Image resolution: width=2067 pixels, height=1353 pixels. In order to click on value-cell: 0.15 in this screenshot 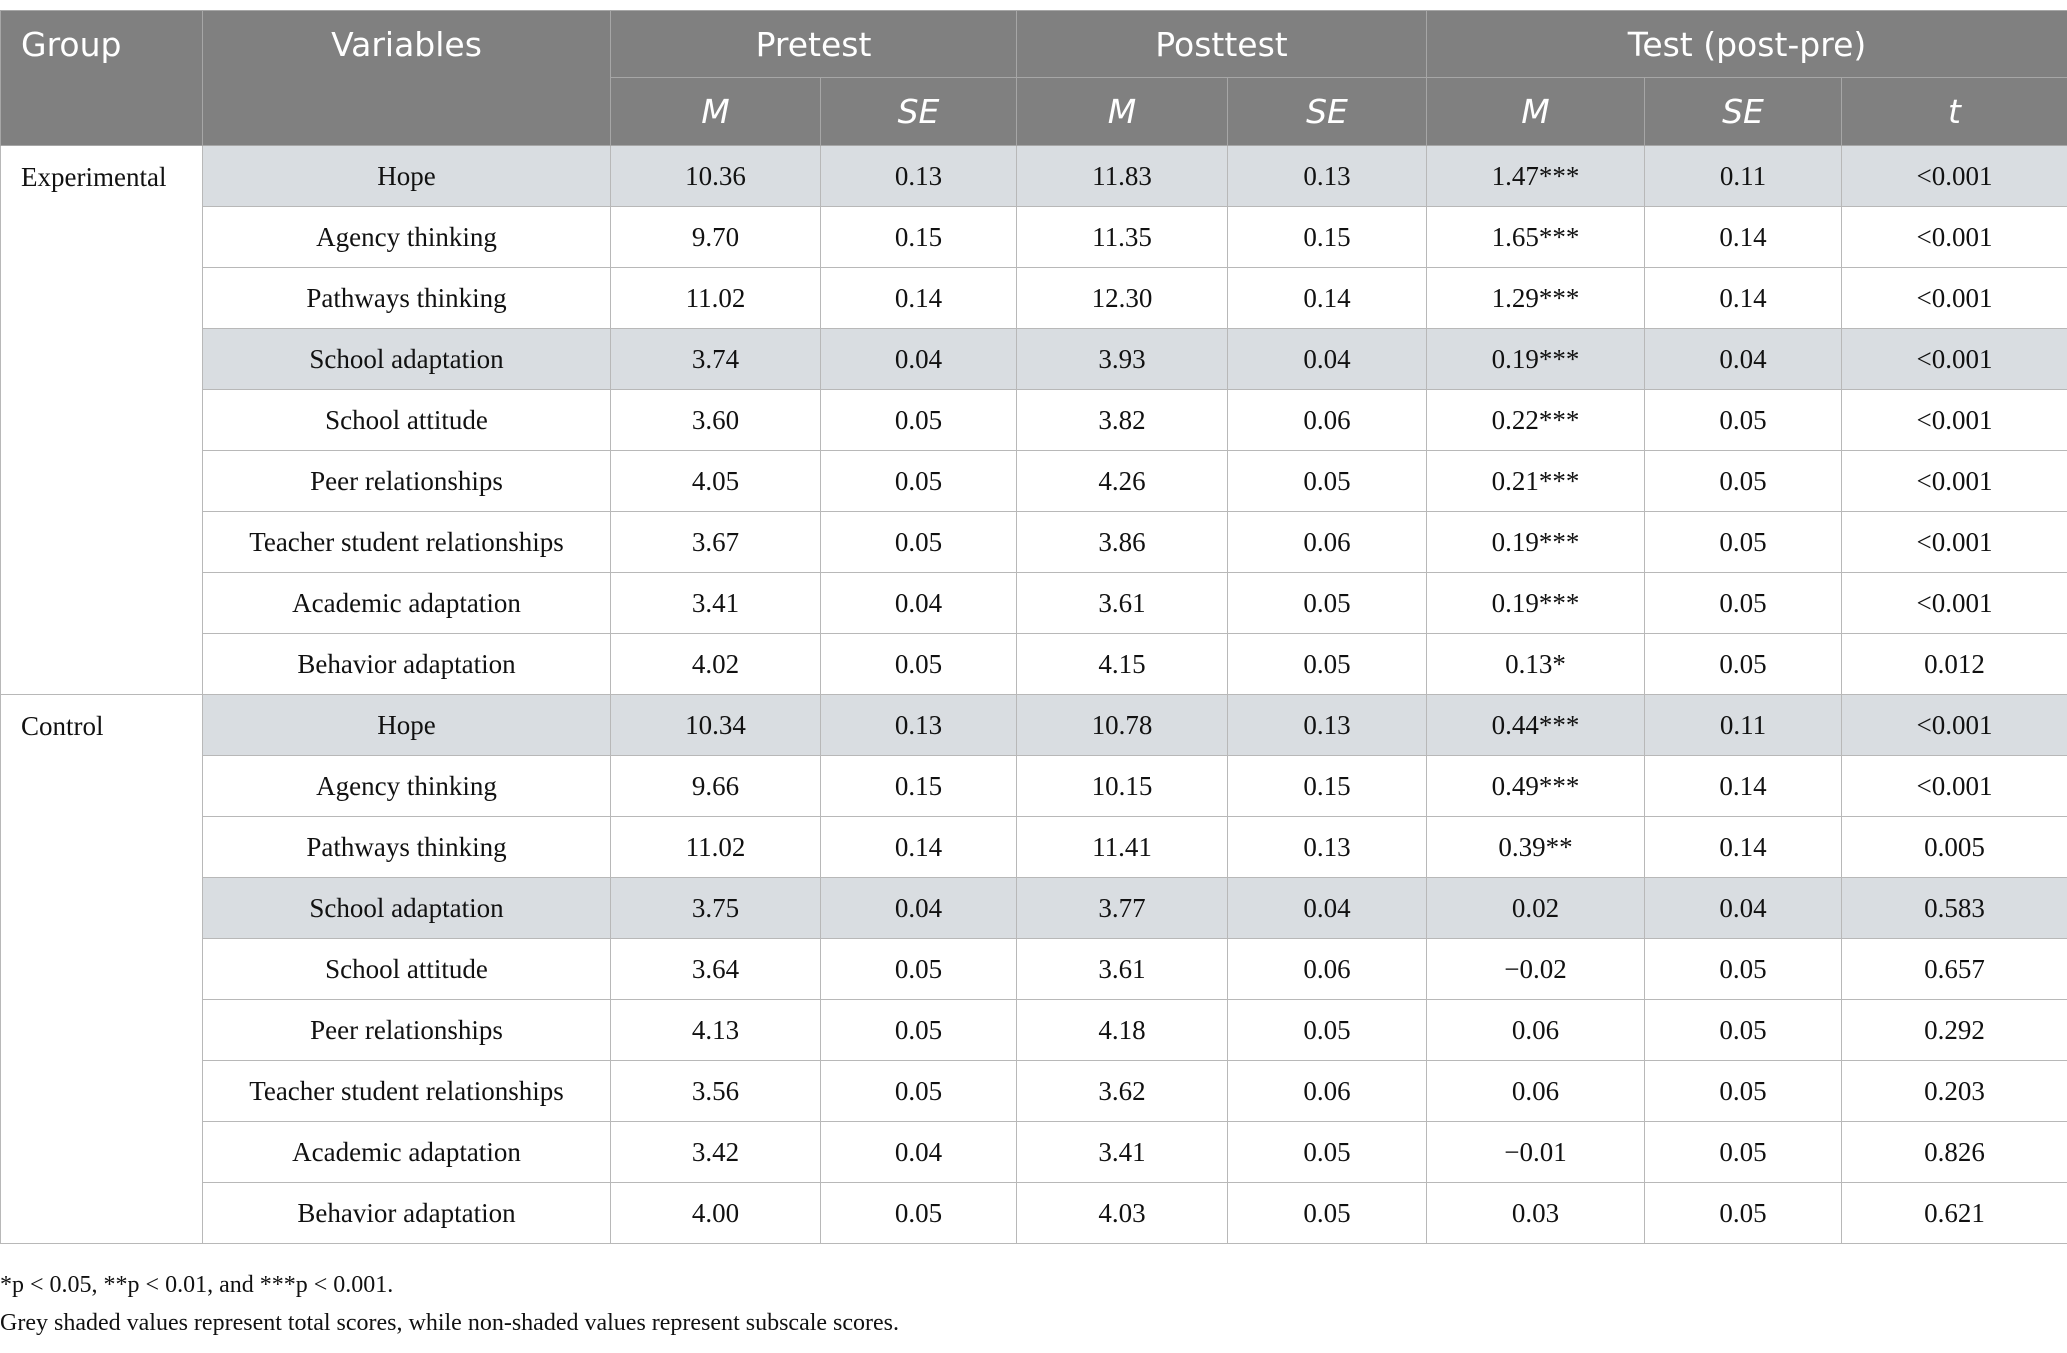, I will do `click(1327, 237)`.